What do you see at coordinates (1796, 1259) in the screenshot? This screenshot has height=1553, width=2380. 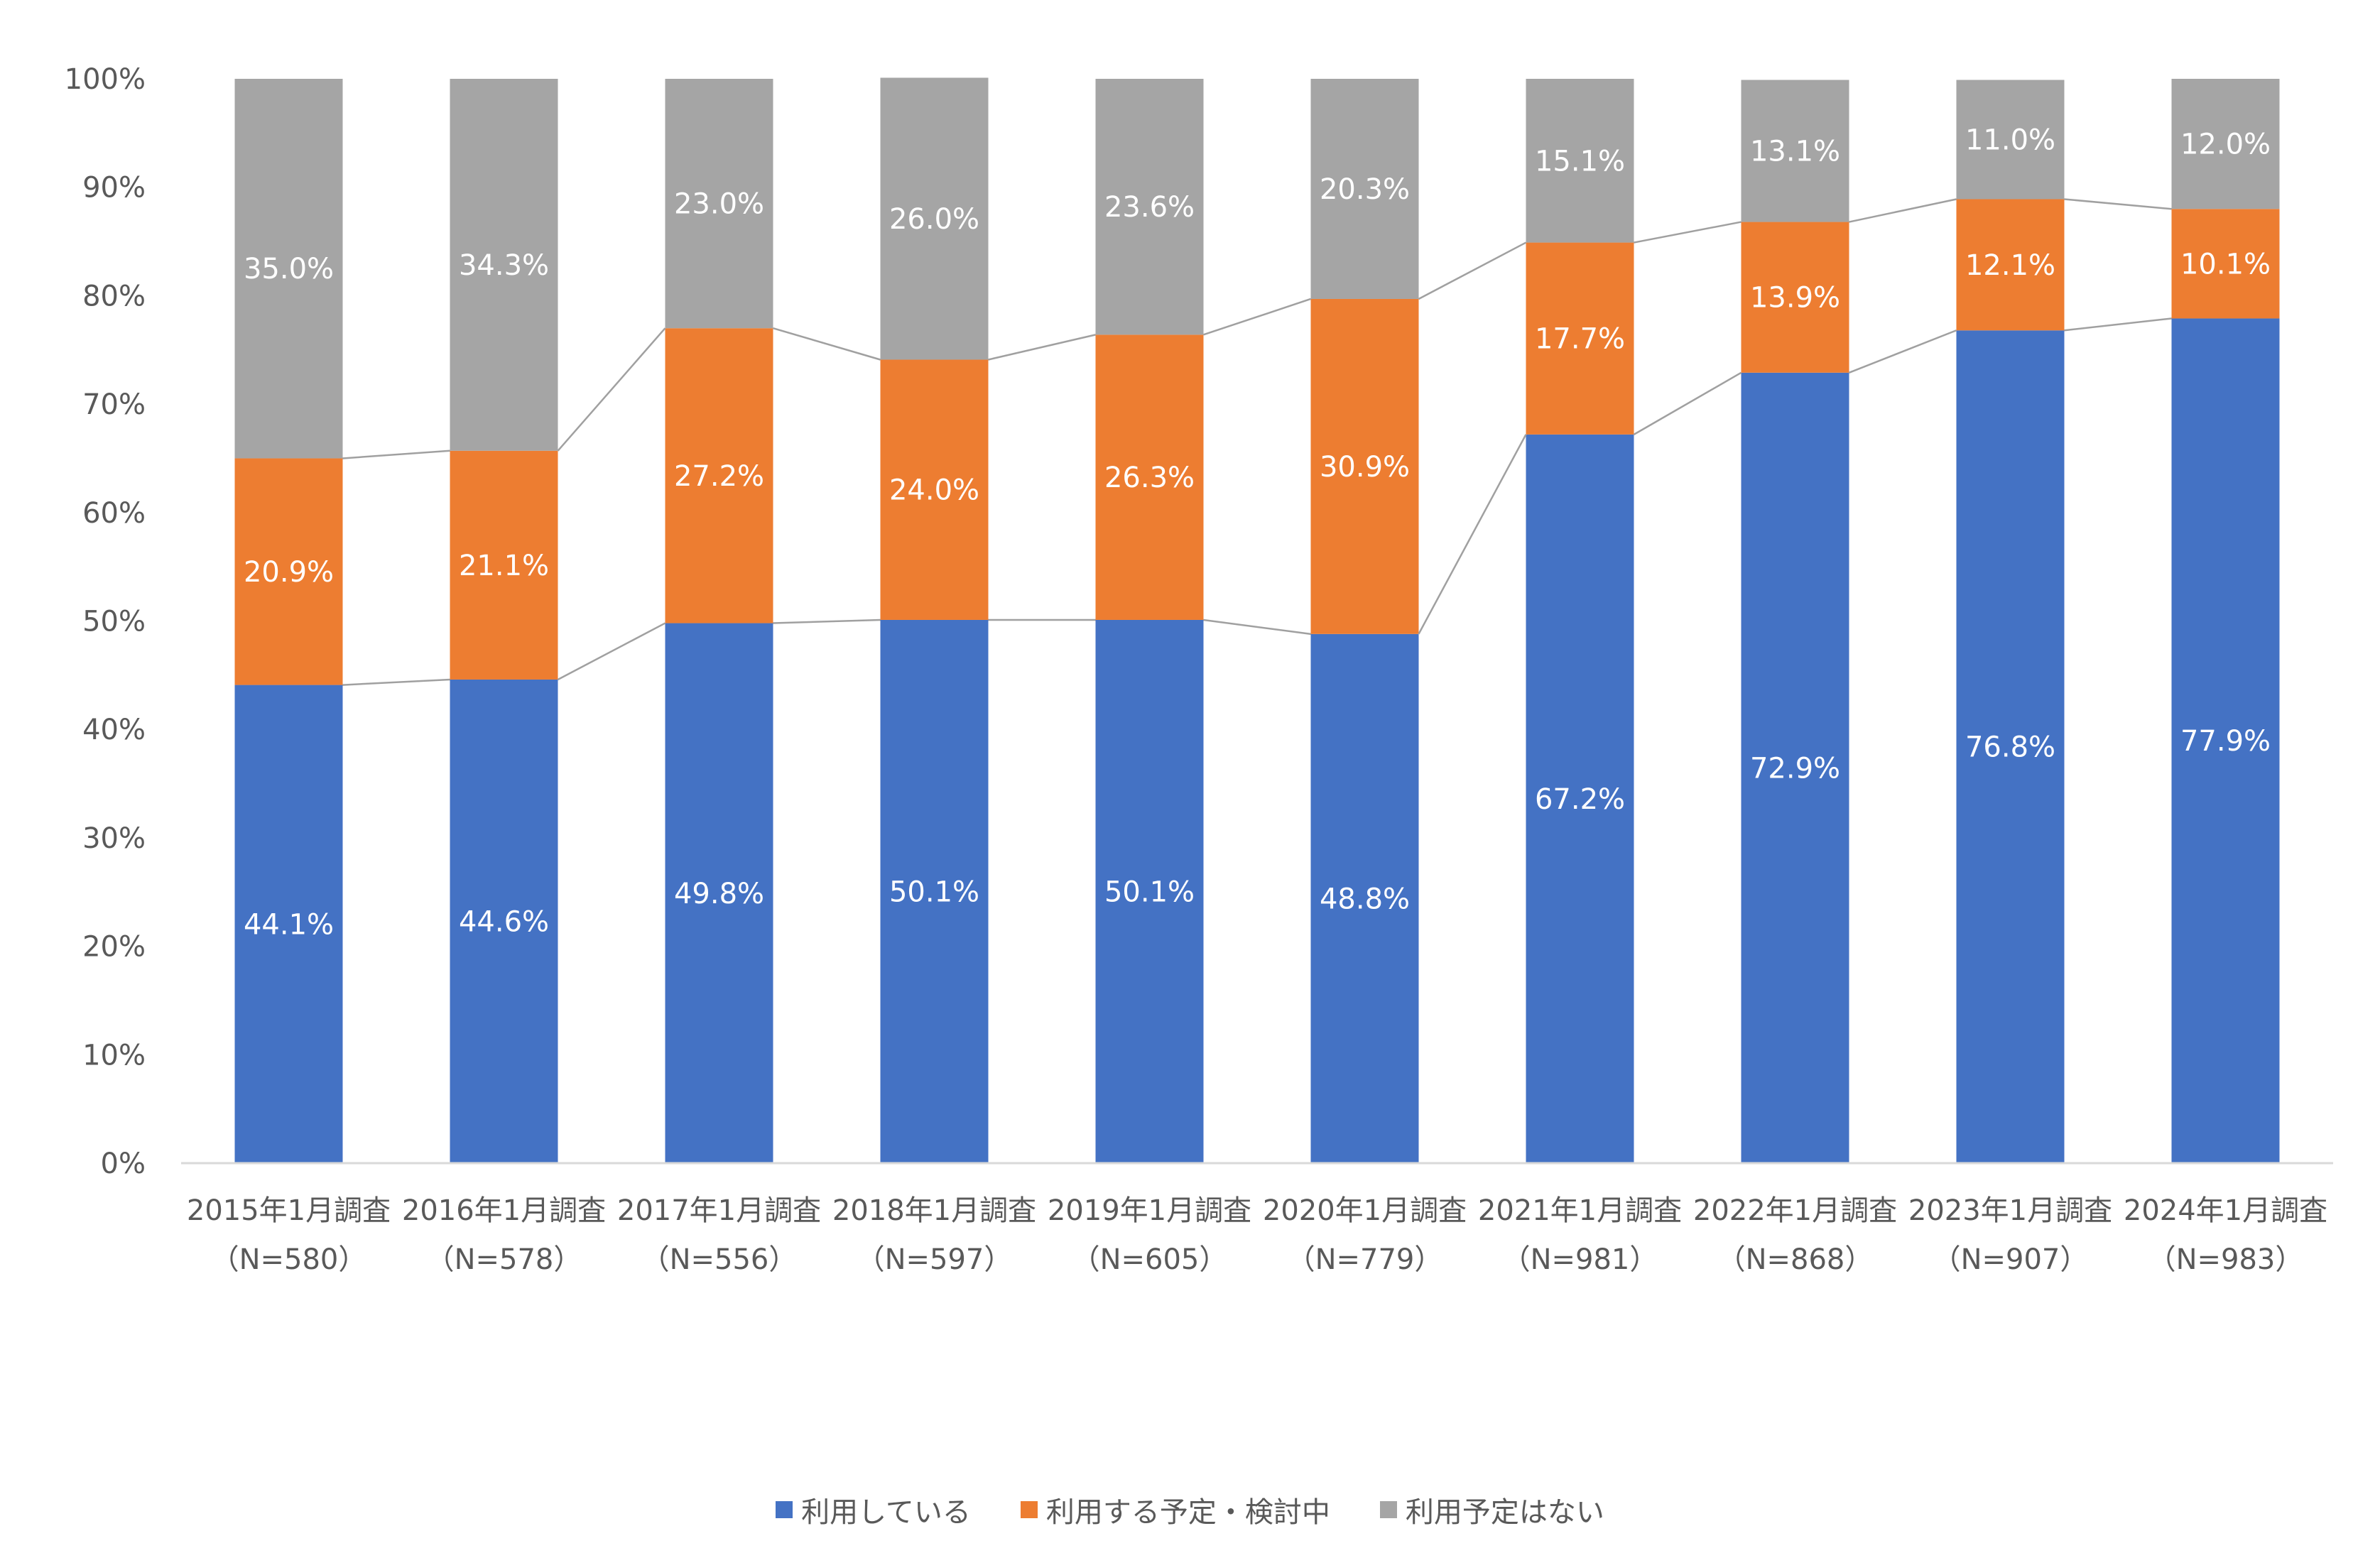 I see `x-category-sublabel: （N=868）` at bounding box center [1796, 1259].